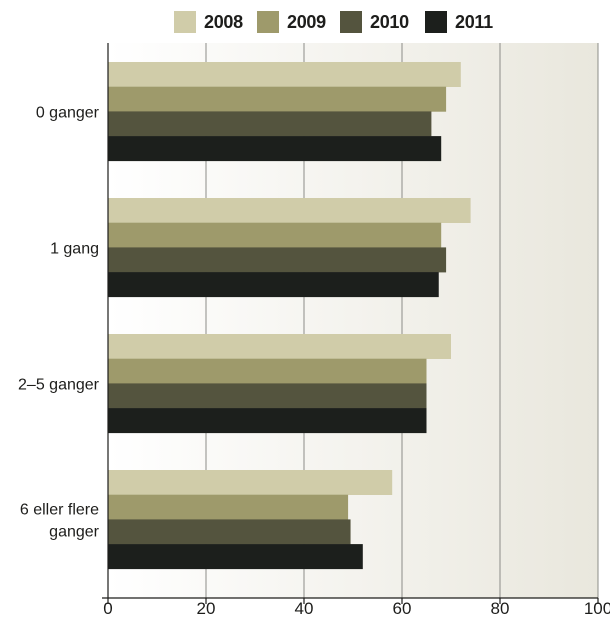 This screenshot has width=610, height=618. Describe the element at coordinates (304, 608) in the screenshot. I see `x-tick-label: 40` at that location.